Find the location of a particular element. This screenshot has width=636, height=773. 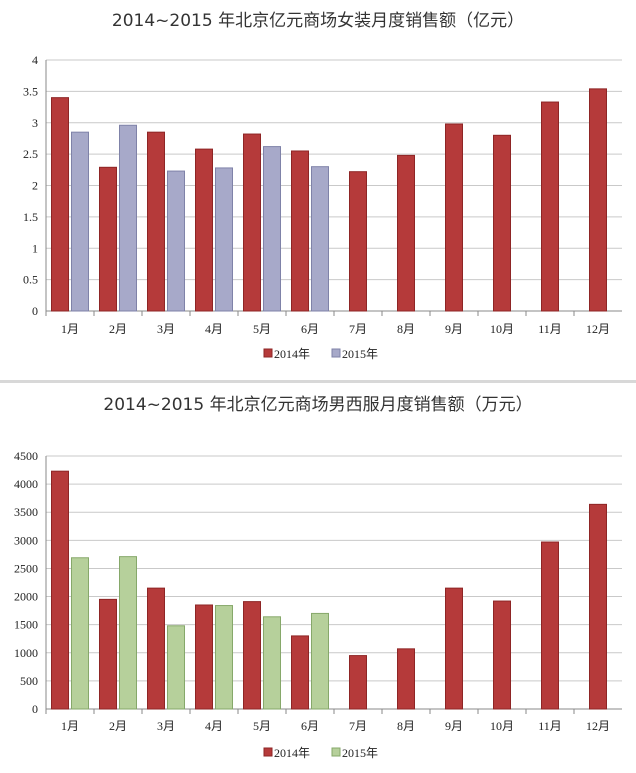

y-tick-label: 2500 is located at coordinates (26, 568).